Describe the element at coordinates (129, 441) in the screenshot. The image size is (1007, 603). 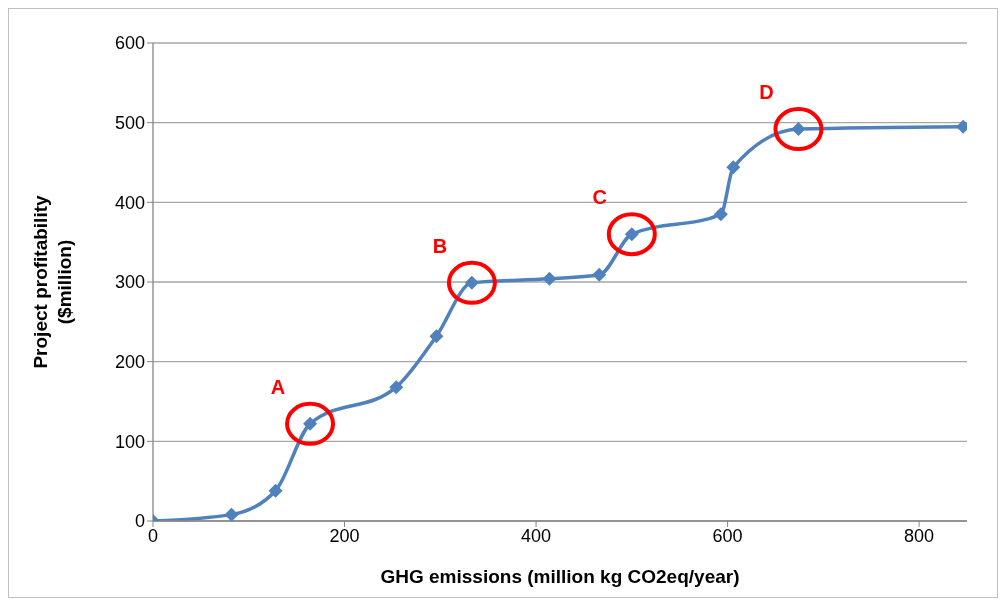
I see `y-tick-label: 100` at that location.